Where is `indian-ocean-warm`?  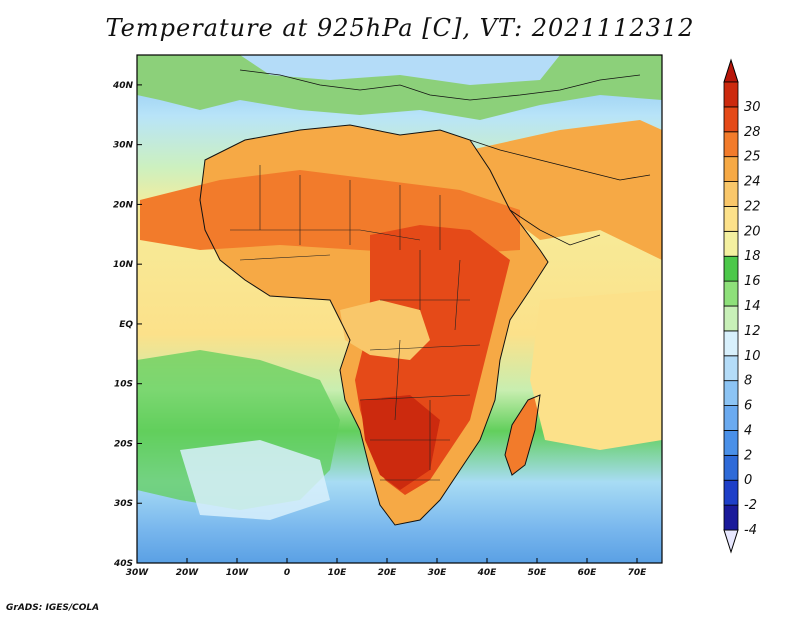 indian-ocean-warm is located at coordinates (596, 370).